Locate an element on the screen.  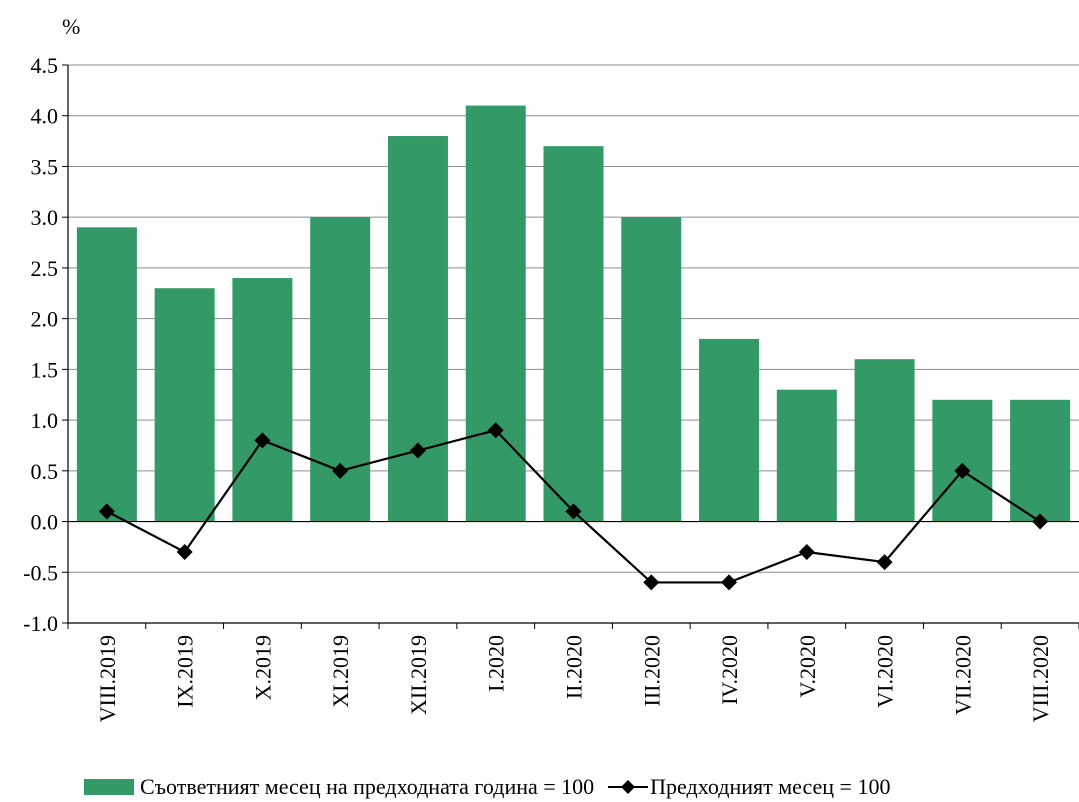
y-tick-label: -0.5 is located at coordinates (40, 572).